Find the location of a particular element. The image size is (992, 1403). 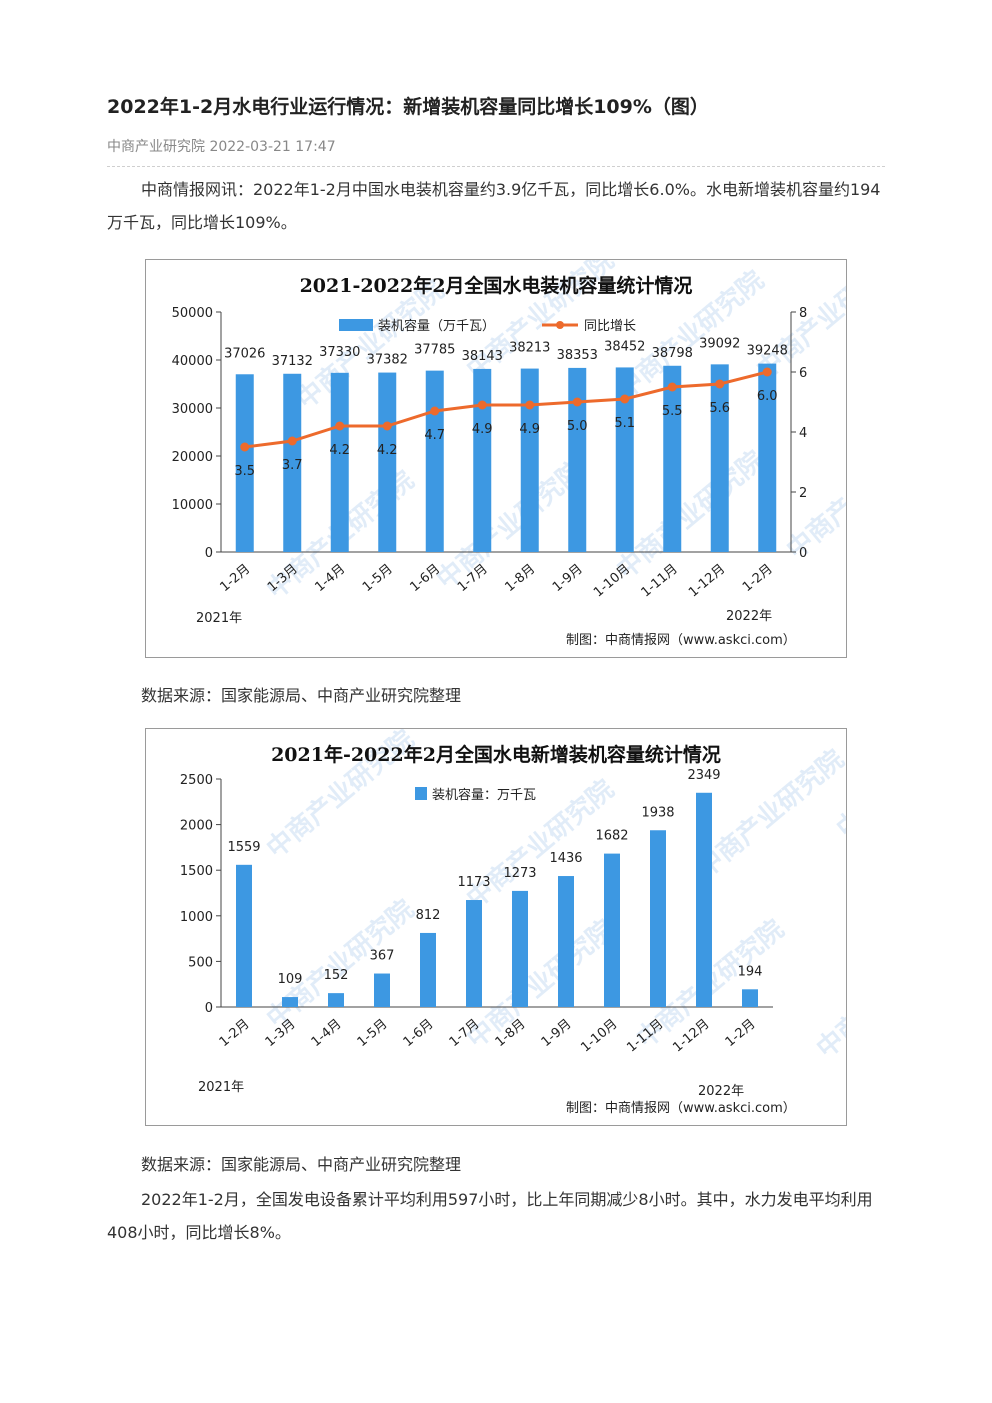

y2-tick-label: 4 is located at coordinates (803, 433).